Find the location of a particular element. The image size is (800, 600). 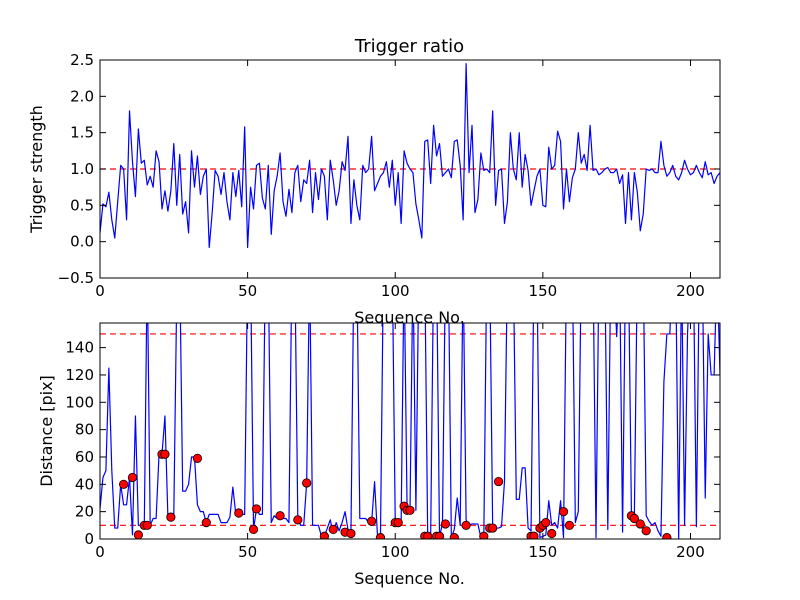

bot-y-tick-label: 140 is located at coordinates (79, 348).